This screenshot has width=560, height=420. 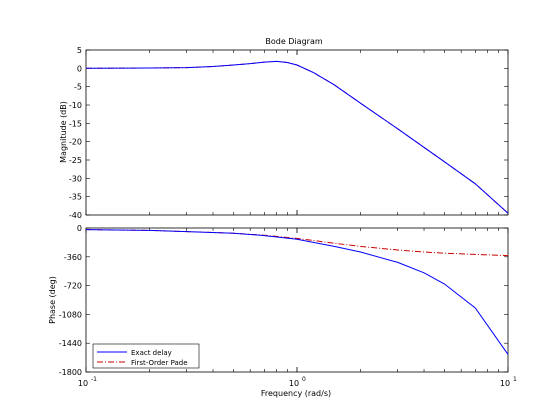 I want to click on legend-label-pade: First-Order Pade, so click(x=159, y=363).